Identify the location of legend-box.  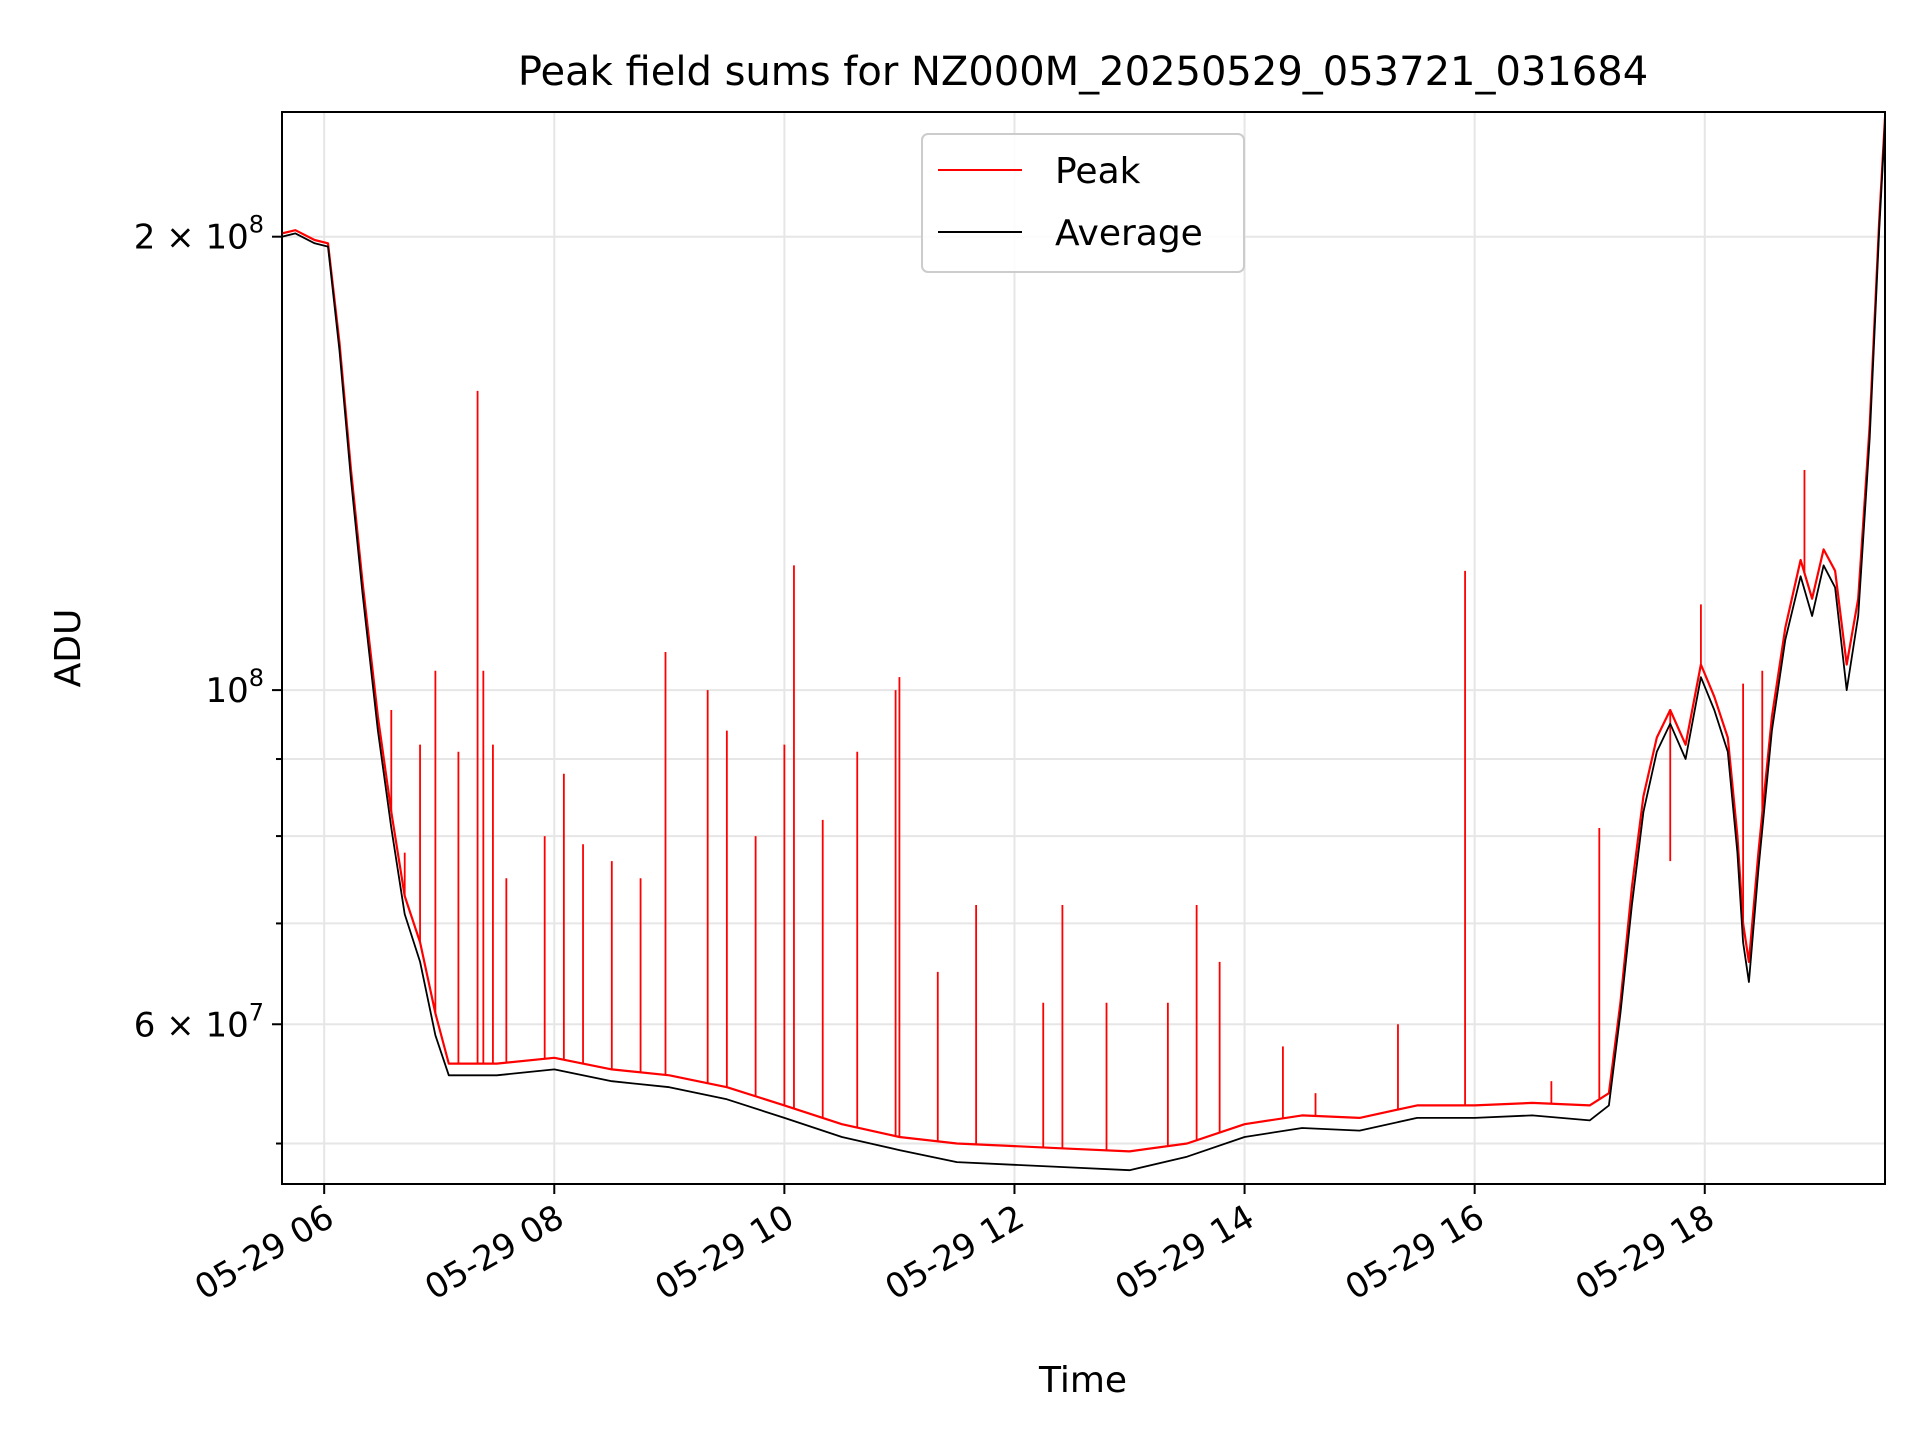
(1083, 203).